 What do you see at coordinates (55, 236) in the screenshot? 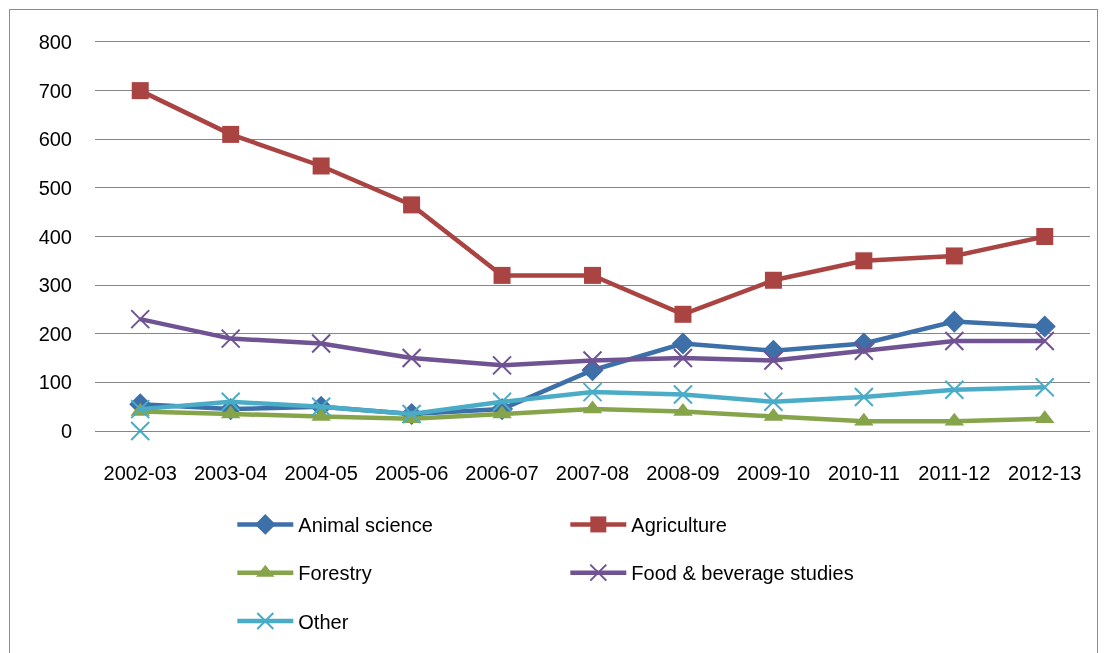
I see `y-tick-label: 400` at bounding box center [55, 236].